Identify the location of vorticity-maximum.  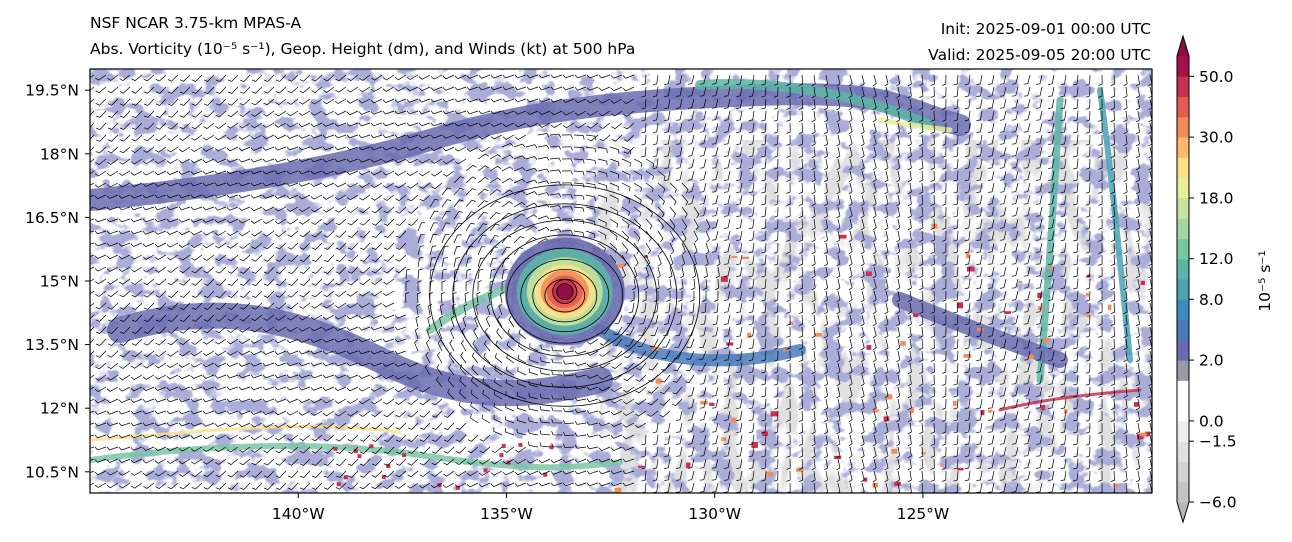
(388, 466).